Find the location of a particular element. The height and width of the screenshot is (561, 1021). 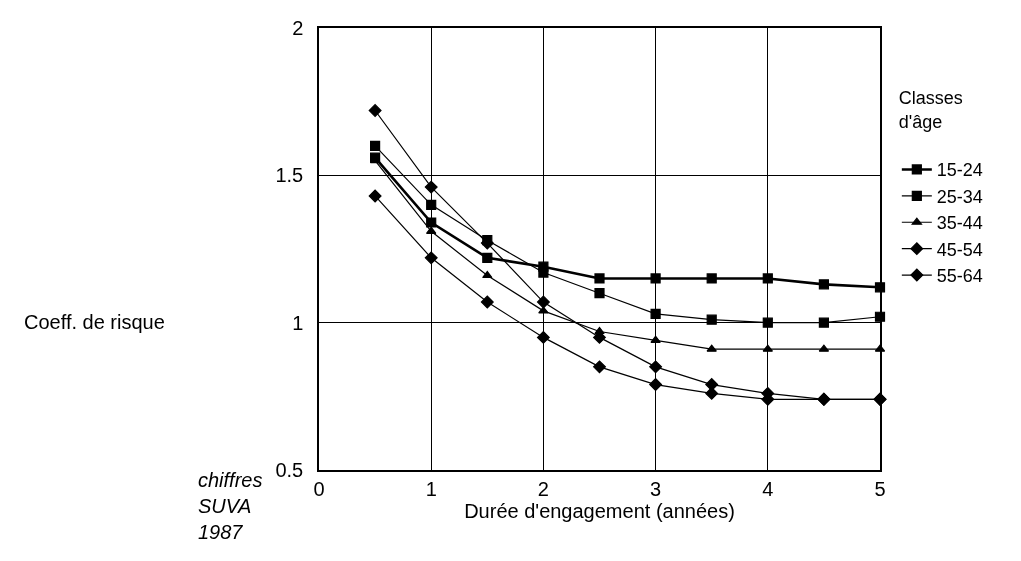

text: chiffres SUVA 1987 is located at coordinates (230, 506).